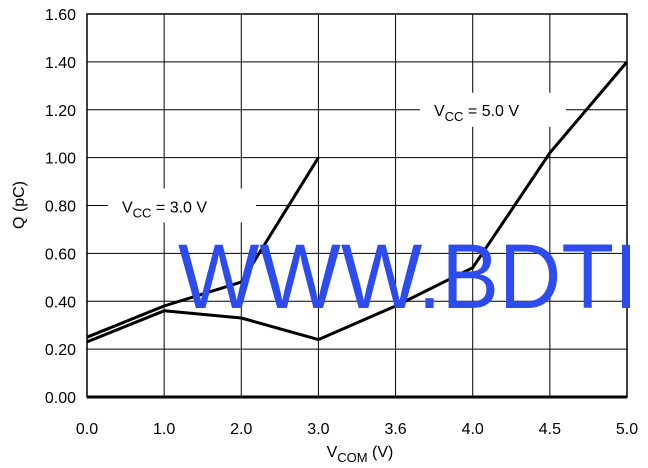 This screenshot has height=468, width=648. I want to click on series-label-vcc-3: VCC = 3.0 V, so click(182, 205).